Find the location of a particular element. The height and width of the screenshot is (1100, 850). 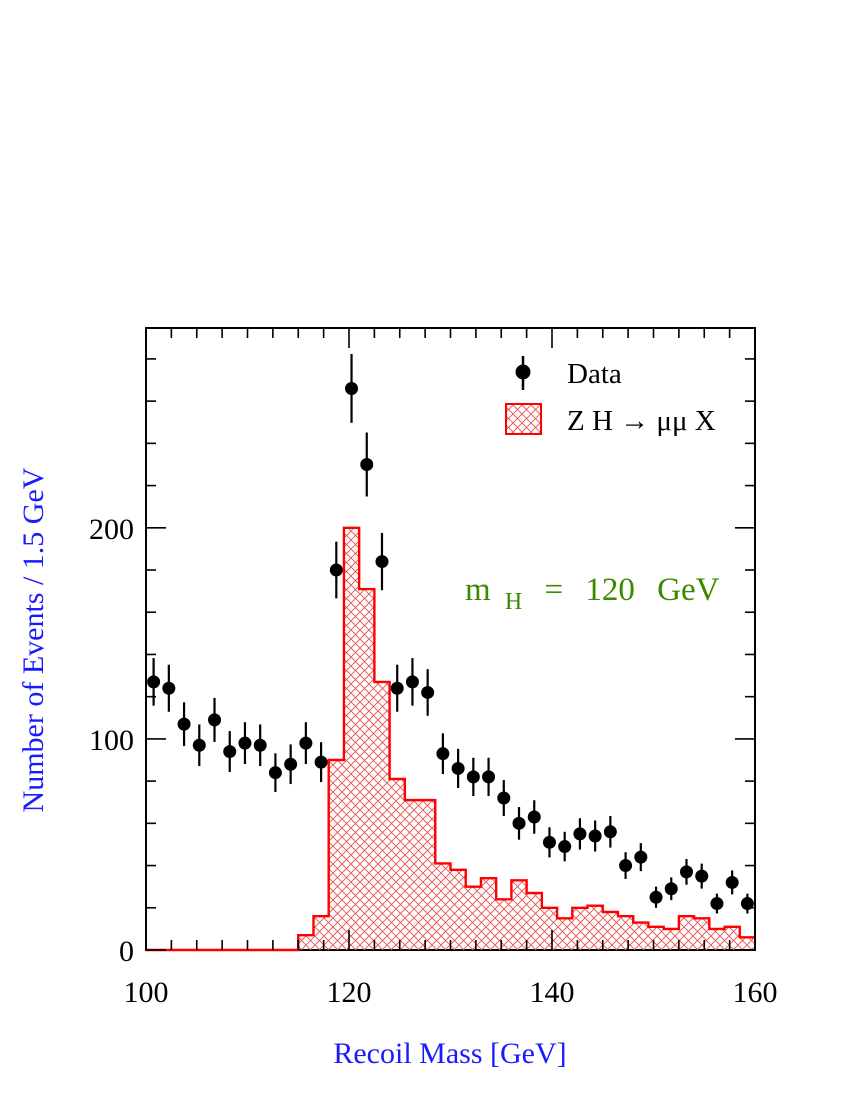

legend-data-marker is located at coordinates (523, 372).